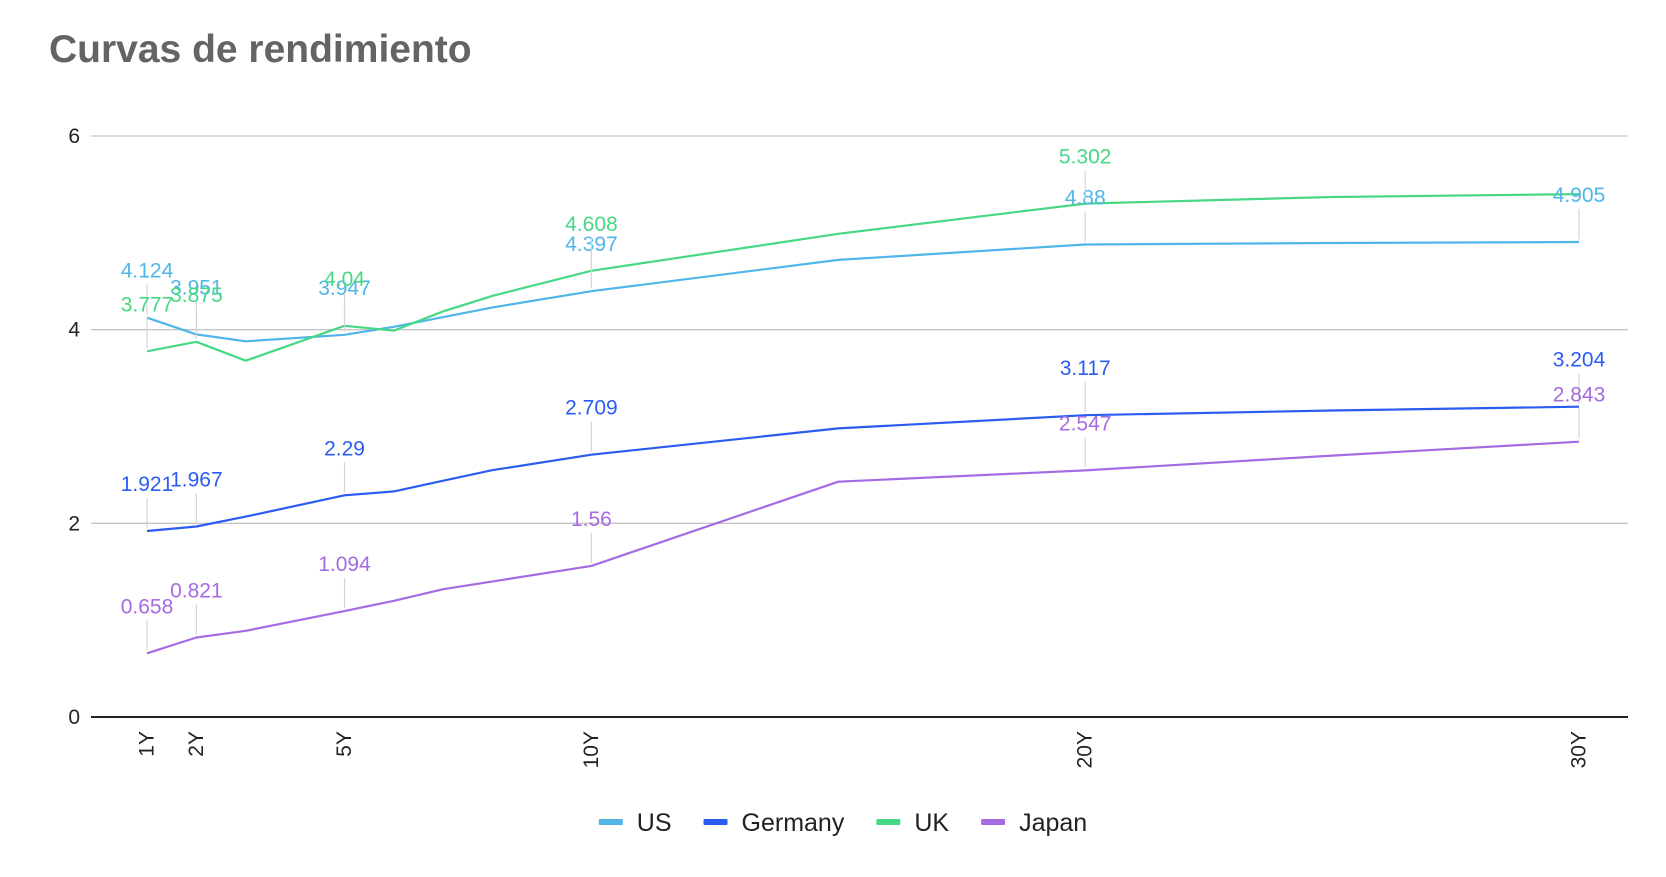 The width and height of the screenshot is (1666, 877). Describe the element at coordinates (1085, 368) in the screenshot. I see `data-label-germany: 3.117` at that location.